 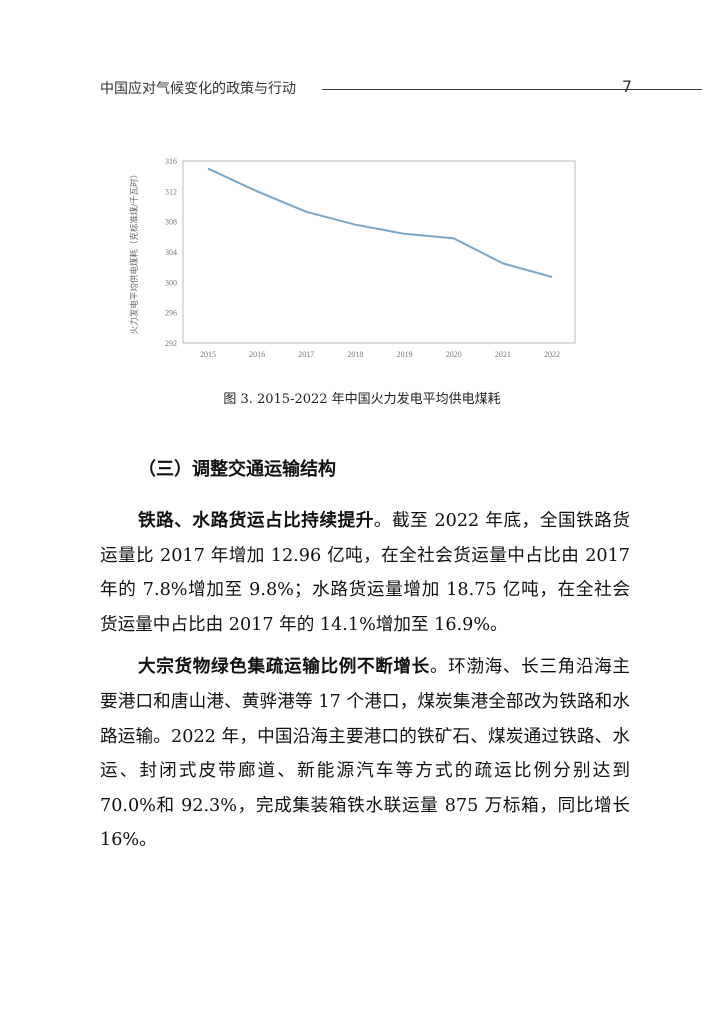 I want to click on page-number: 7, so click(x=626, y=86).